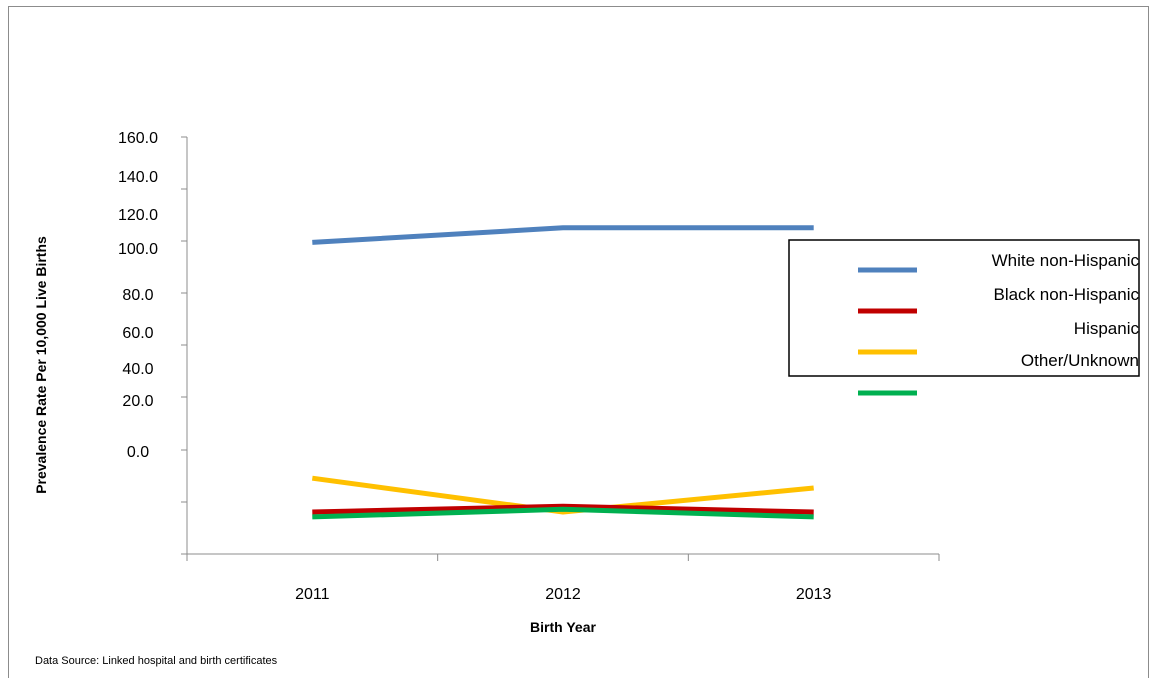 This screenshot has width=1149, height=678. Describe the element at coordinates (138, 138) in the screenshot. I see `y-tick-label: 160.0` at that location.